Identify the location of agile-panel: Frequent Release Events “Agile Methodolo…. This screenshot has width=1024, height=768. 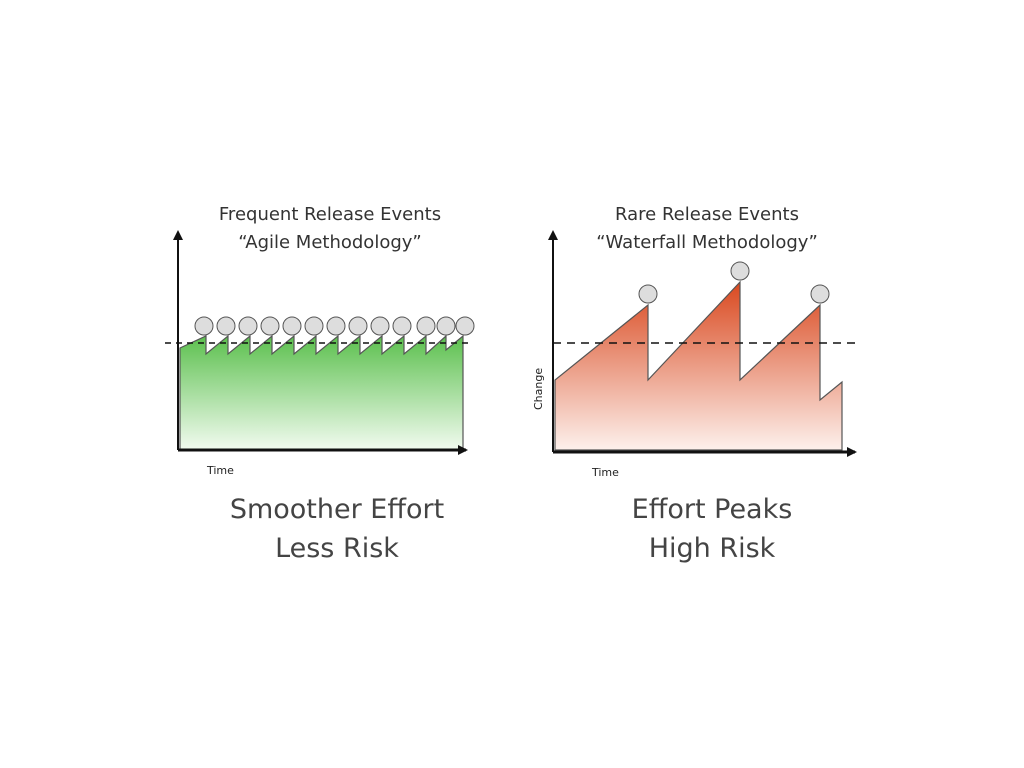
(320, 384).